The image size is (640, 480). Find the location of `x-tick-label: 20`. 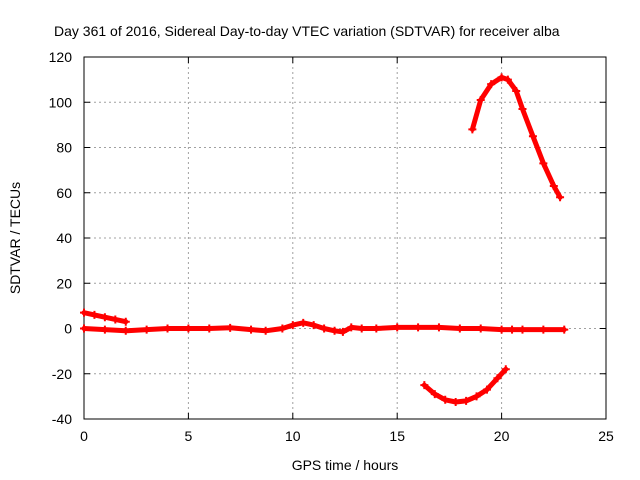

x-tick-label: 20 is located at coordinates (502, 436).